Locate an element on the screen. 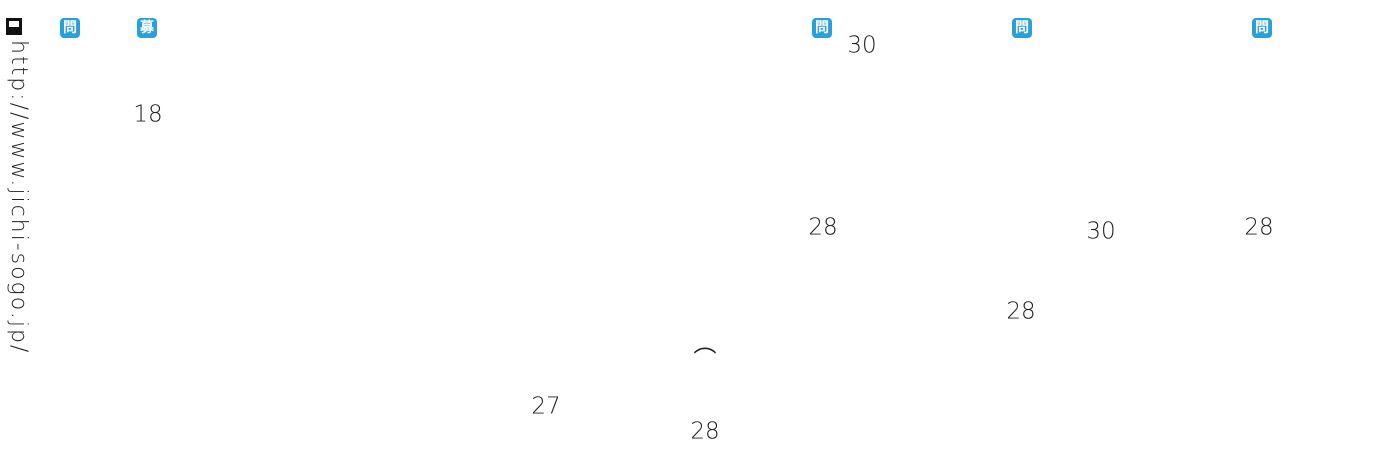  label: ︵ is located at coordinates (705, 344).